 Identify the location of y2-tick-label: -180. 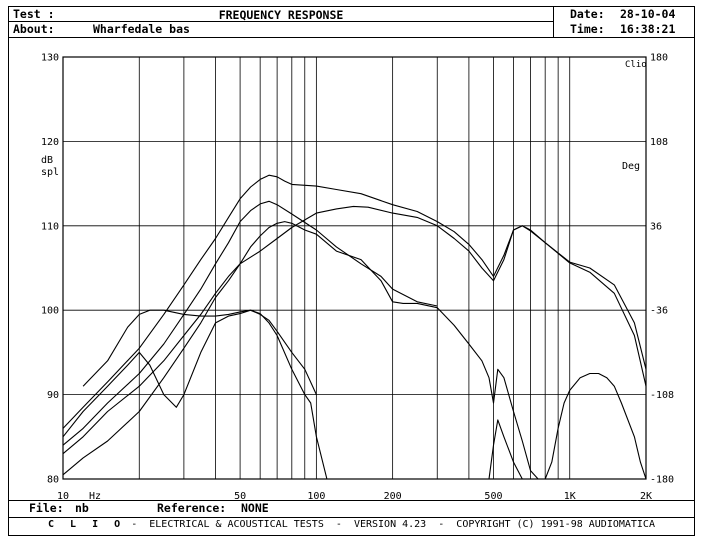
(662, 480).